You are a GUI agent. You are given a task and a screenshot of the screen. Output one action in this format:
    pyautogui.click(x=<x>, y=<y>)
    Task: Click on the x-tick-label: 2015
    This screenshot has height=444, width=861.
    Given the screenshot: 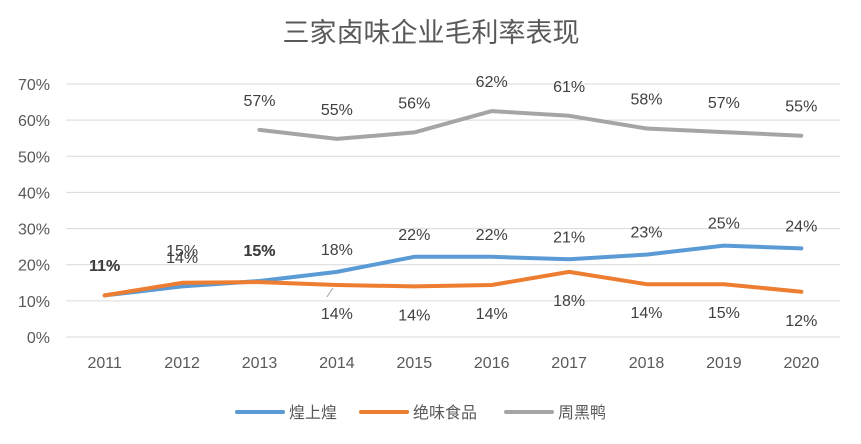 What is the action you would take?
    pyautogui.click(x=415, y=363)
    